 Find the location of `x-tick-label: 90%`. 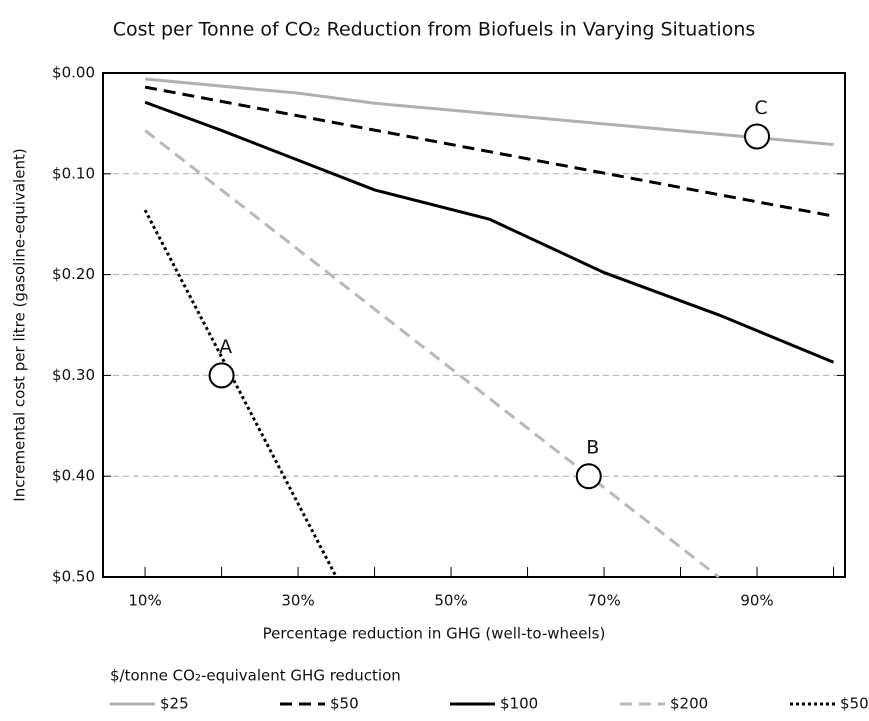

x-tick-label: 90% is located at coordinates (756, 601).